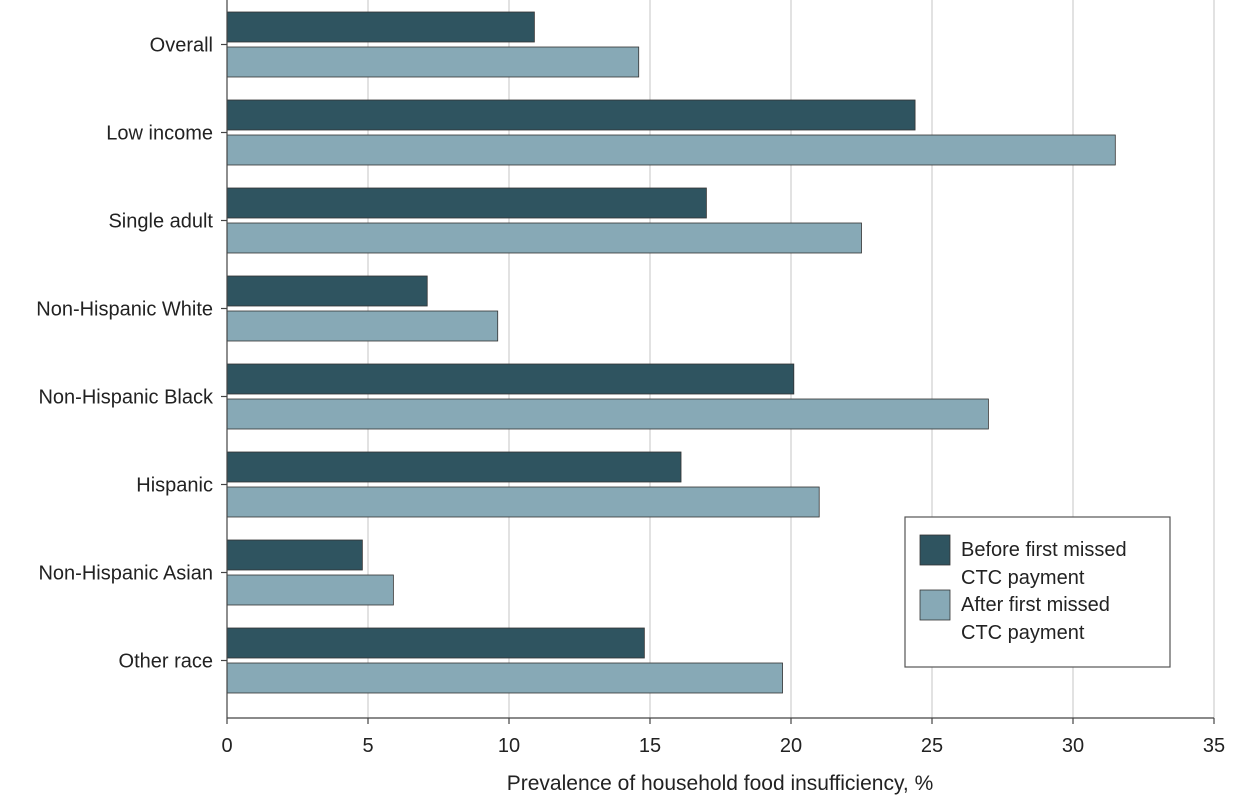  I want to click on x-tick-label: 35, so click(1214, 746).